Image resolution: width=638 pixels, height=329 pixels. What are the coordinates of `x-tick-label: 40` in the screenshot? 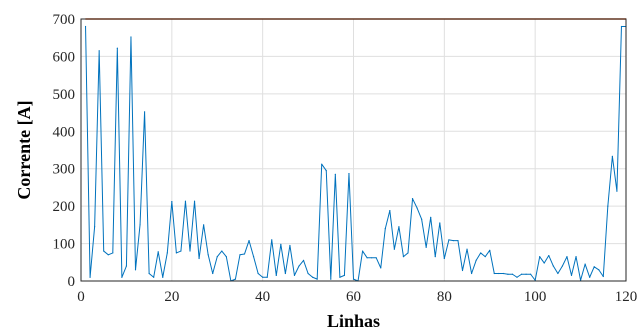 It's located at (262, 297).